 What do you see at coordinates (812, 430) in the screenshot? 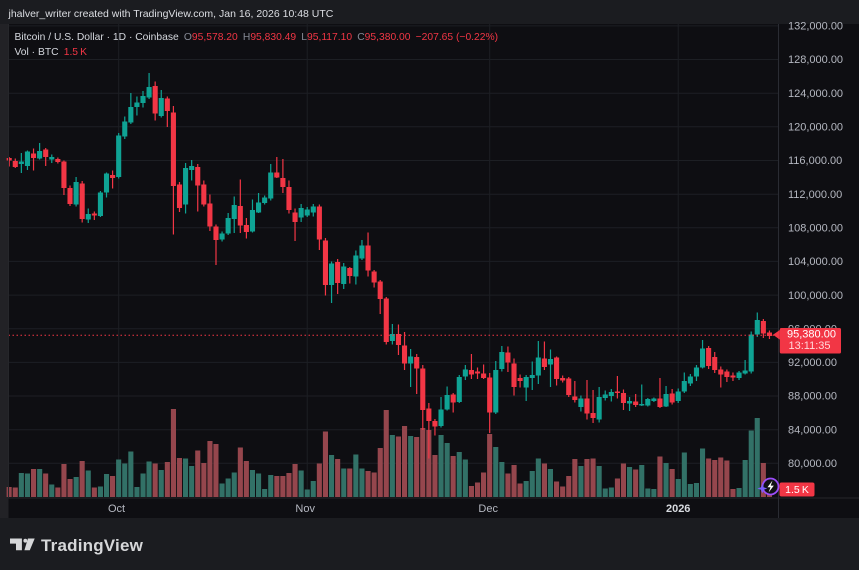
I see `svg-text: 84,000.00` at bounding box center [812, 430].